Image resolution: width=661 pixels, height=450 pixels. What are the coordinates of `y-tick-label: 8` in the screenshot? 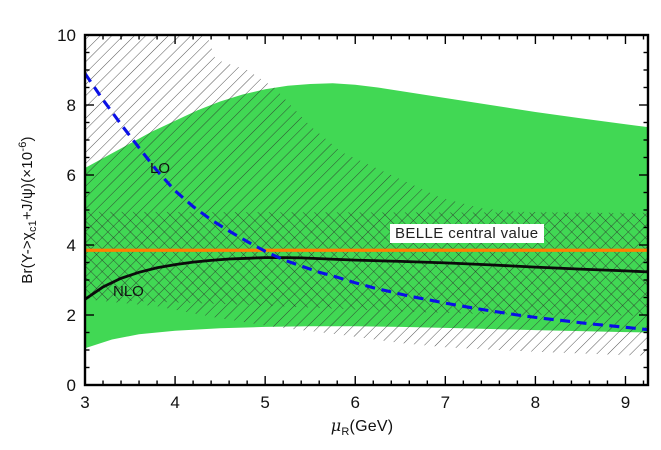 It's located at (71, 105).